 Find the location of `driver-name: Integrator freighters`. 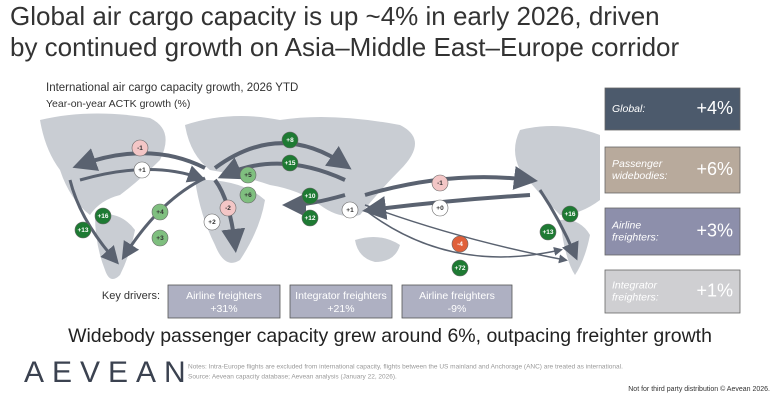

driver-name: Integrator freighters is located at coordinates (341, 296).